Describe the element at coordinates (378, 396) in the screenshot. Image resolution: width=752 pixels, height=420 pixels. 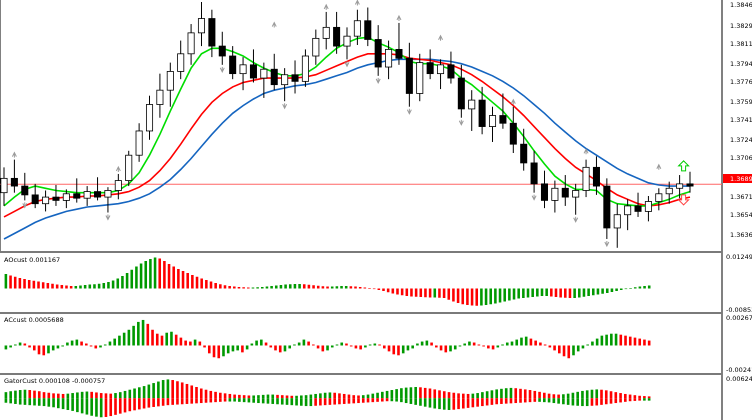
I see `gatorcust-indicator-window: GatorCust 0.000108 -0.000757 0.006246` at that location.